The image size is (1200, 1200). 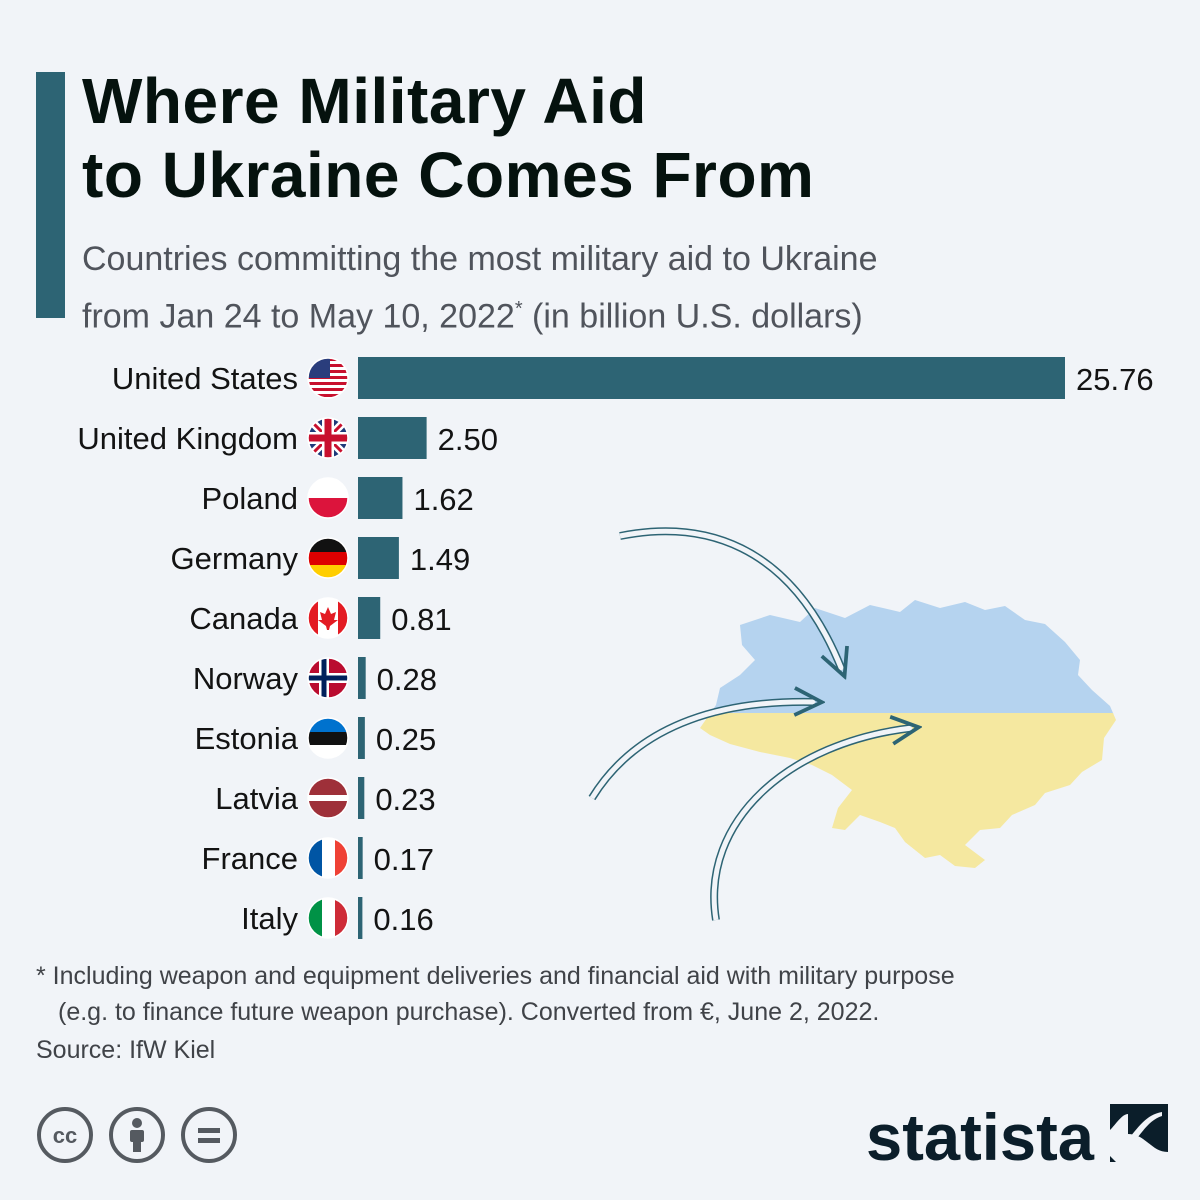 I want to click on latvia-flag-icon, so click(x=328, y=798).